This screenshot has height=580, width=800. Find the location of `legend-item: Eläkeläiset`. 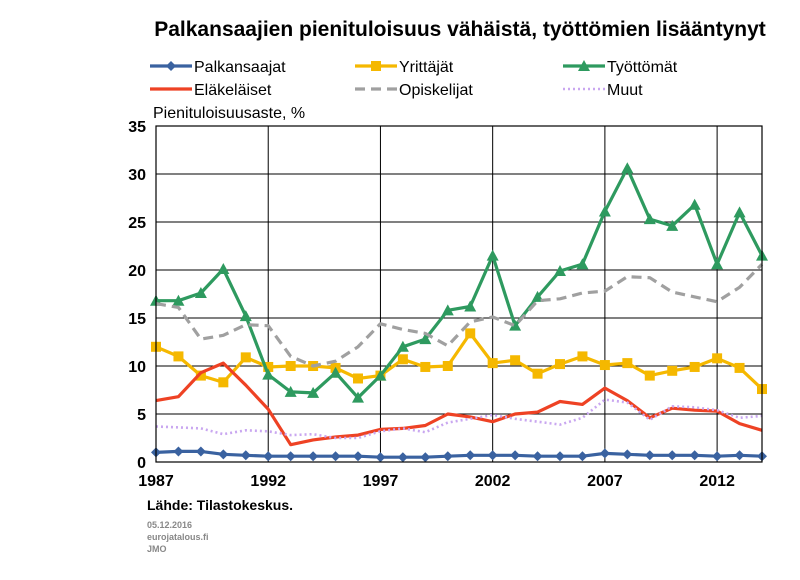

legend-item: Eläkeläiset is located at coordinates (211, 90).